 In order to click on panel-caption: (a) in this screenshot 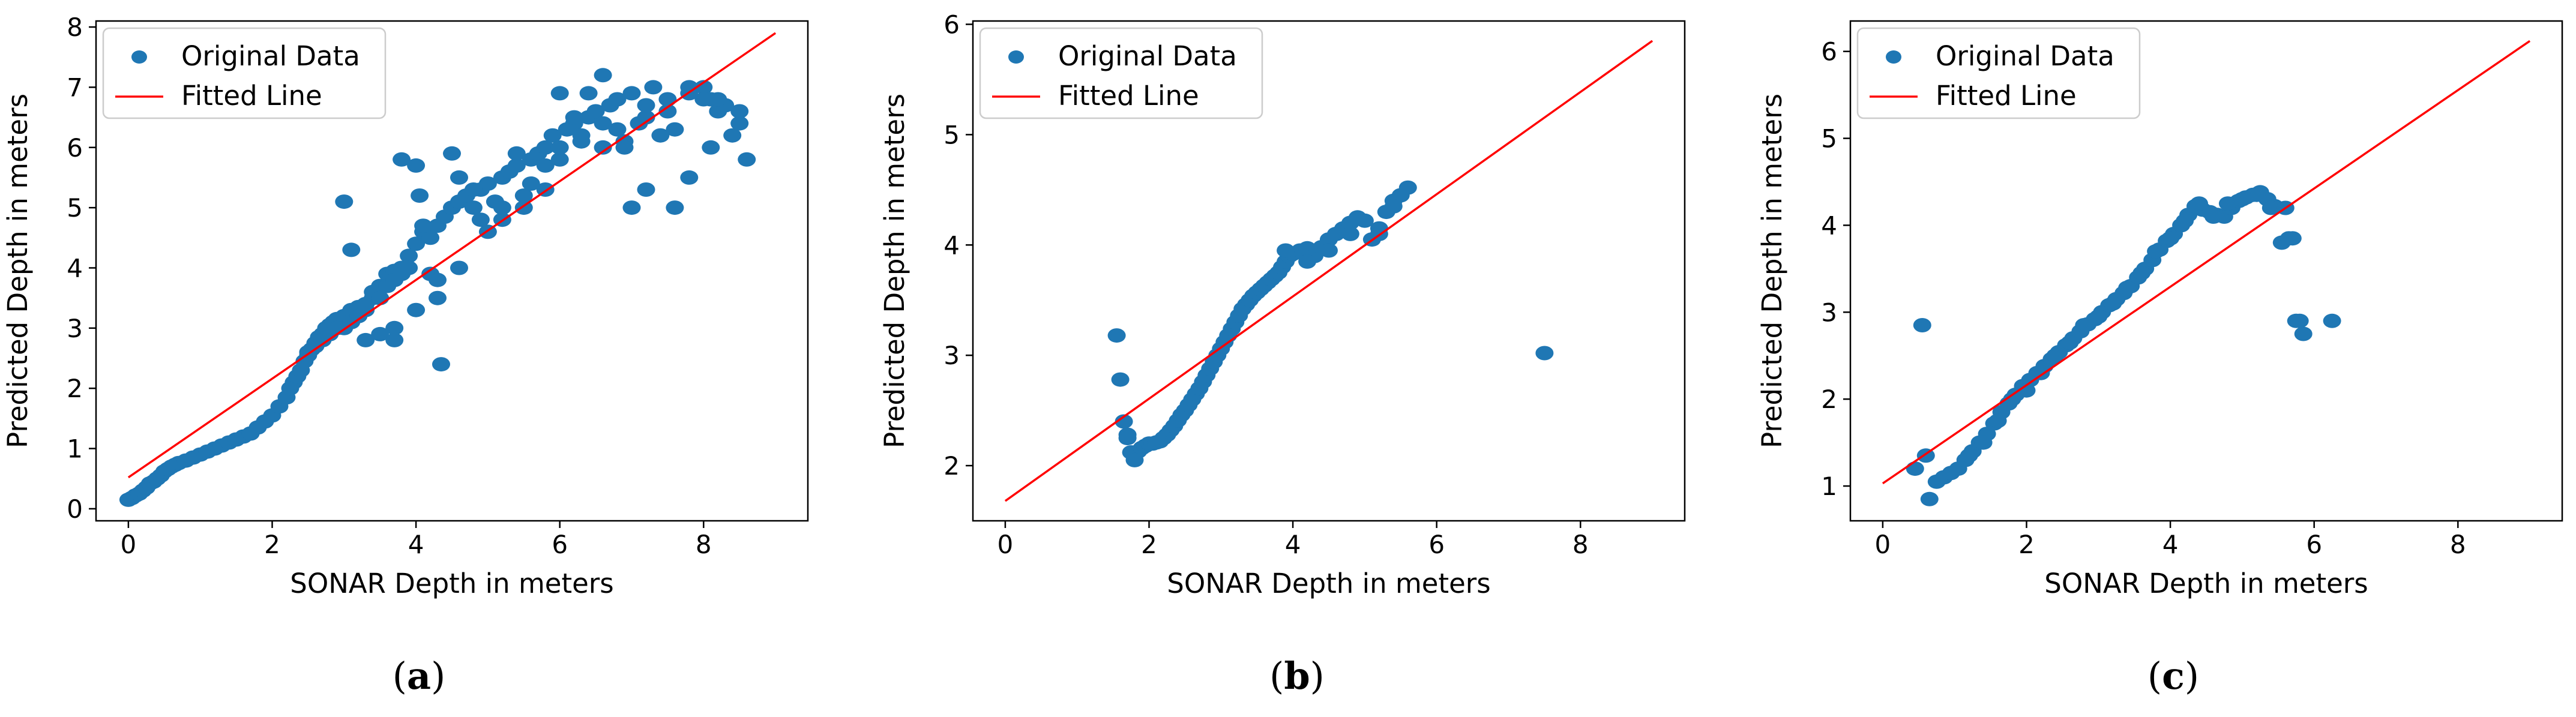, I will do `click(419, 676)`.